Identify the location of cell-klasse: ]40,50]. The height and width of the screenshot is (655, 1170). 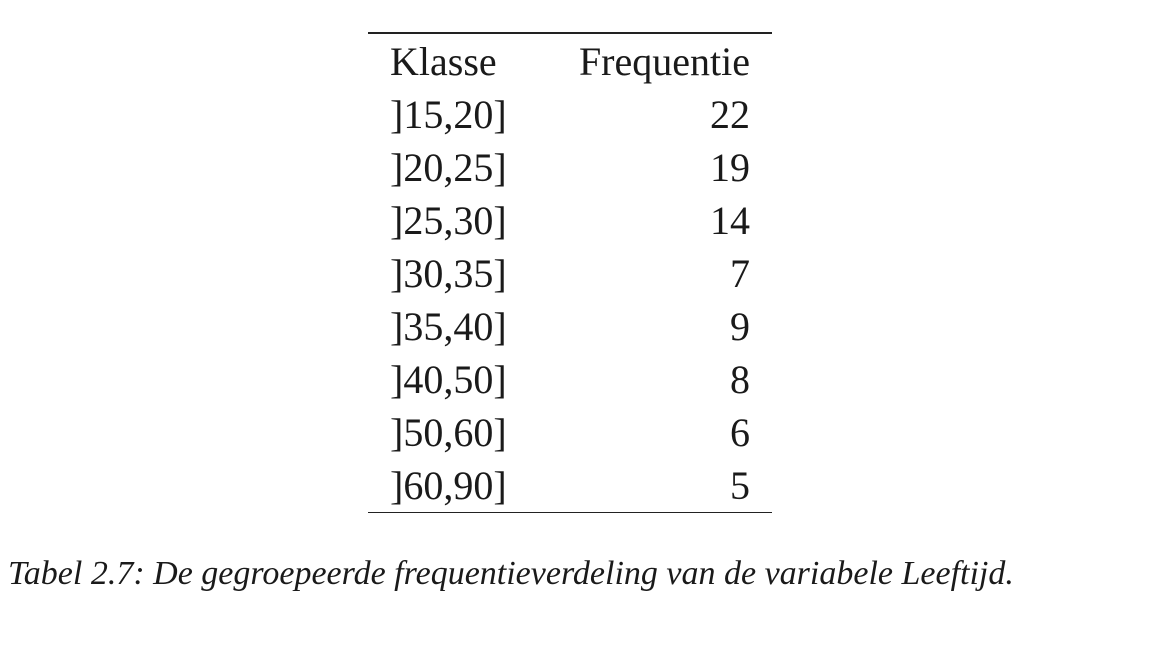
(448, 379).